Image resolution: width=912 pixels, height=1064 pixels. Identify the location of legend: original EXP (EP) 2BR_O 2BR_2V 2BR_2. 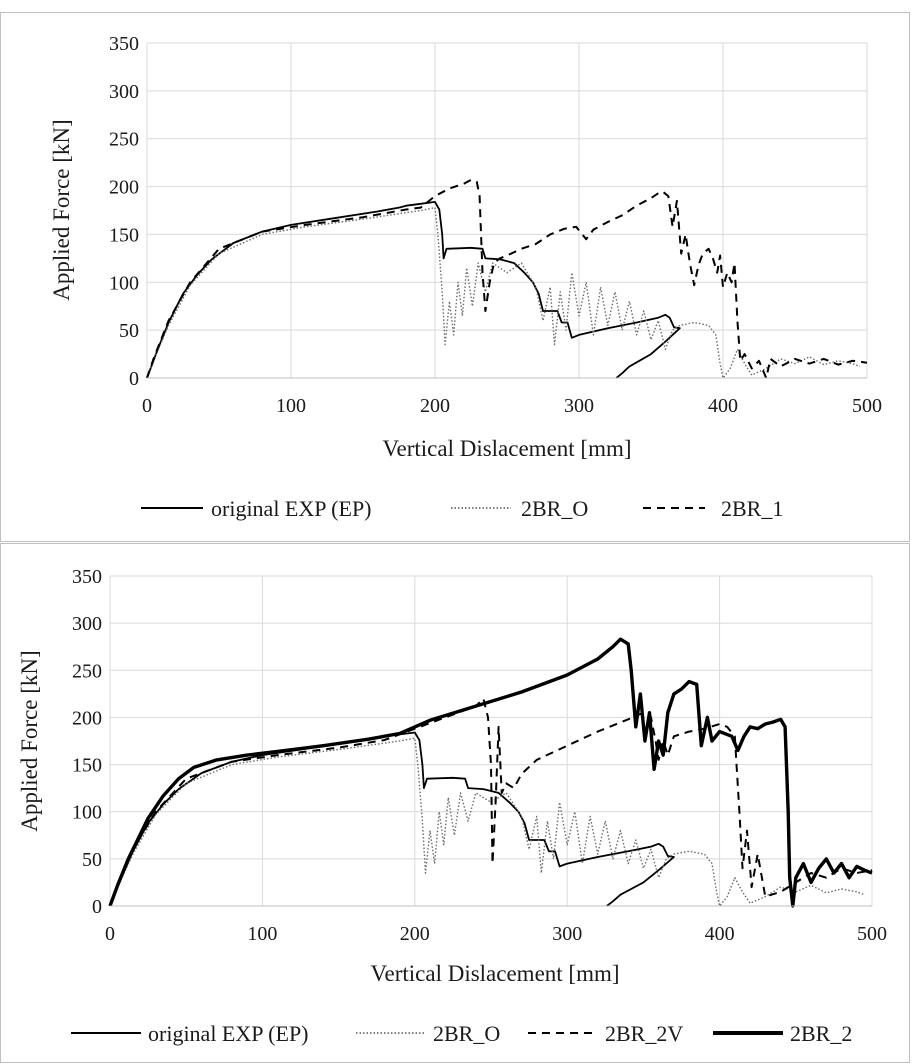
(461, 1033).